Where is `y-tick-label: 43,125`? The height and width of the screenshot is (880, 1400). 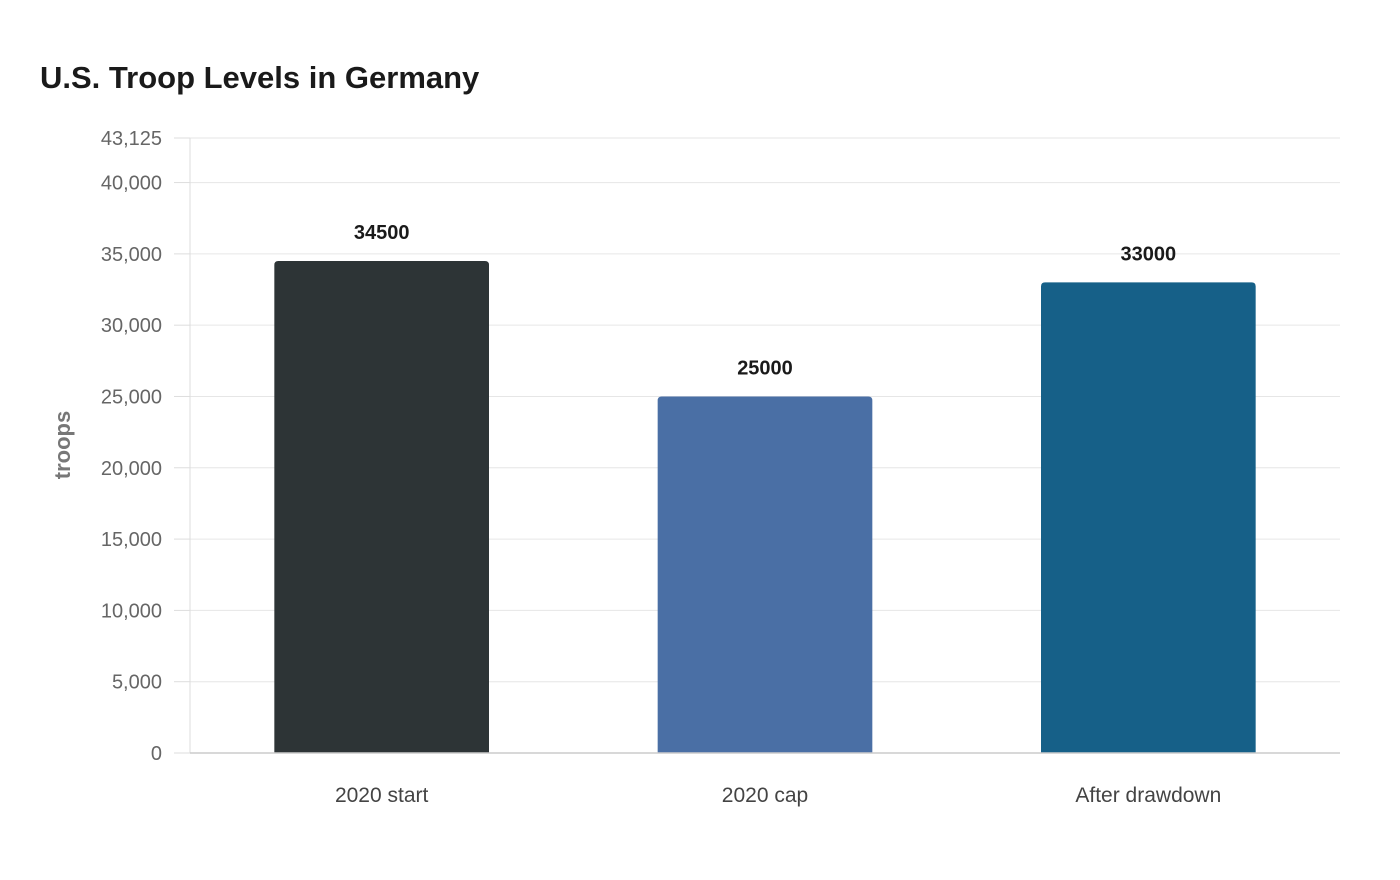
y-tick-label: 43,125 is located at coordinates (131, 139).